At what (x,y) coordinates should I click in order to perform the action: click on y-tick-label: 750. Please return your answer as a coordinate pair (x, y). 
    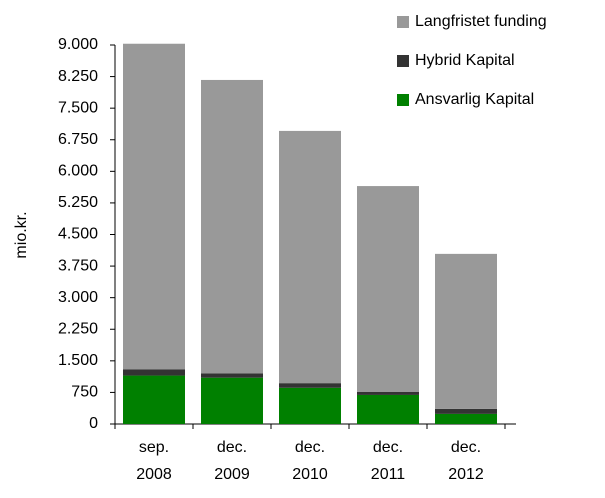
    Looking at the image, I should click on (84, 392).